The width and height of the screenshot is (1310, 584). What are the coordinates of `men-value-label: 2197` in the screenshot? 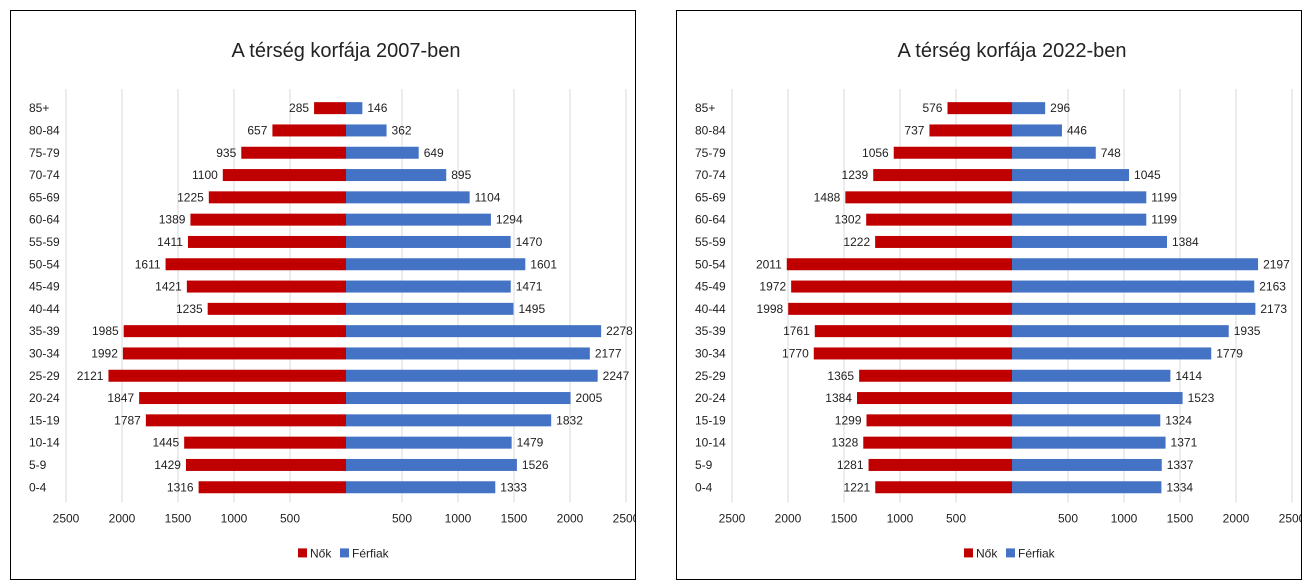 It's located at (1276, 264).